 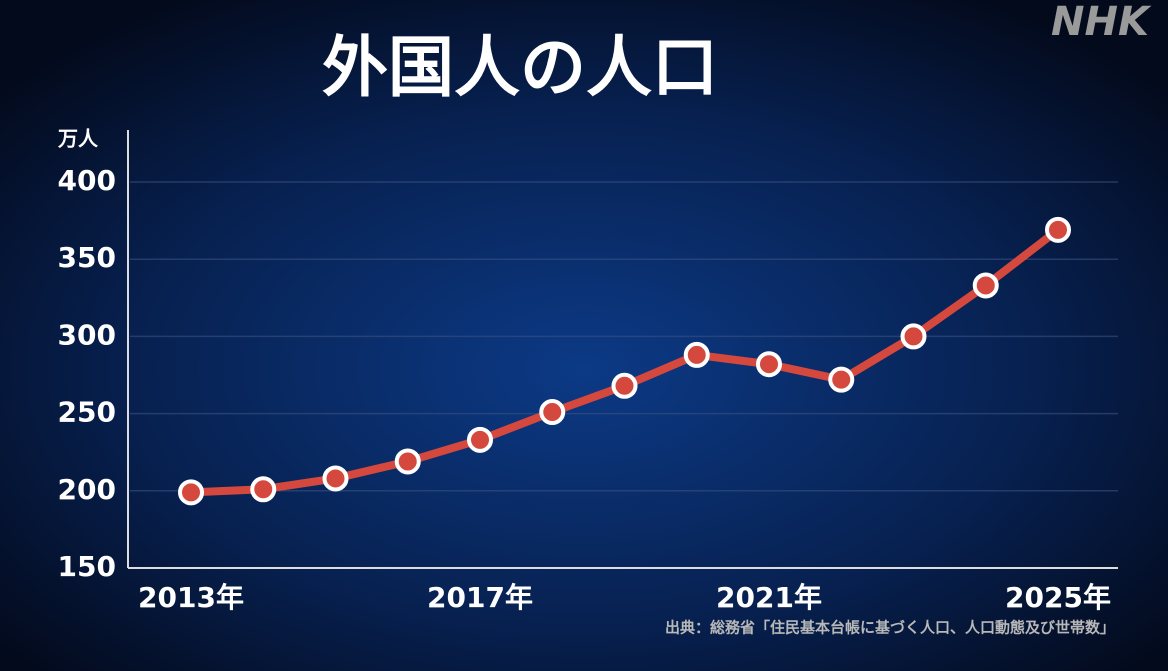 What do you see at coordinates (78, 139) in the screenshot?
I see `y-axis-unit: 万人` at bounding box center [78, 139].